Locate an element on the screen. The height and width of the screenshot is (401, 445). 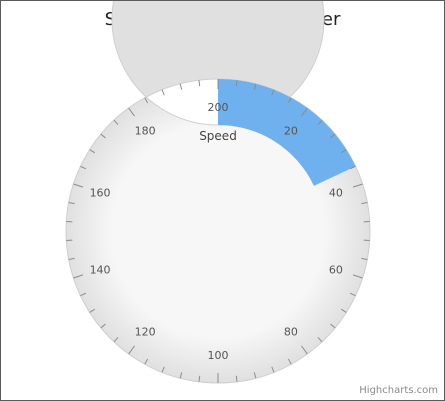
credits-link: Highcharts.com is located at coordinates (398, 390).